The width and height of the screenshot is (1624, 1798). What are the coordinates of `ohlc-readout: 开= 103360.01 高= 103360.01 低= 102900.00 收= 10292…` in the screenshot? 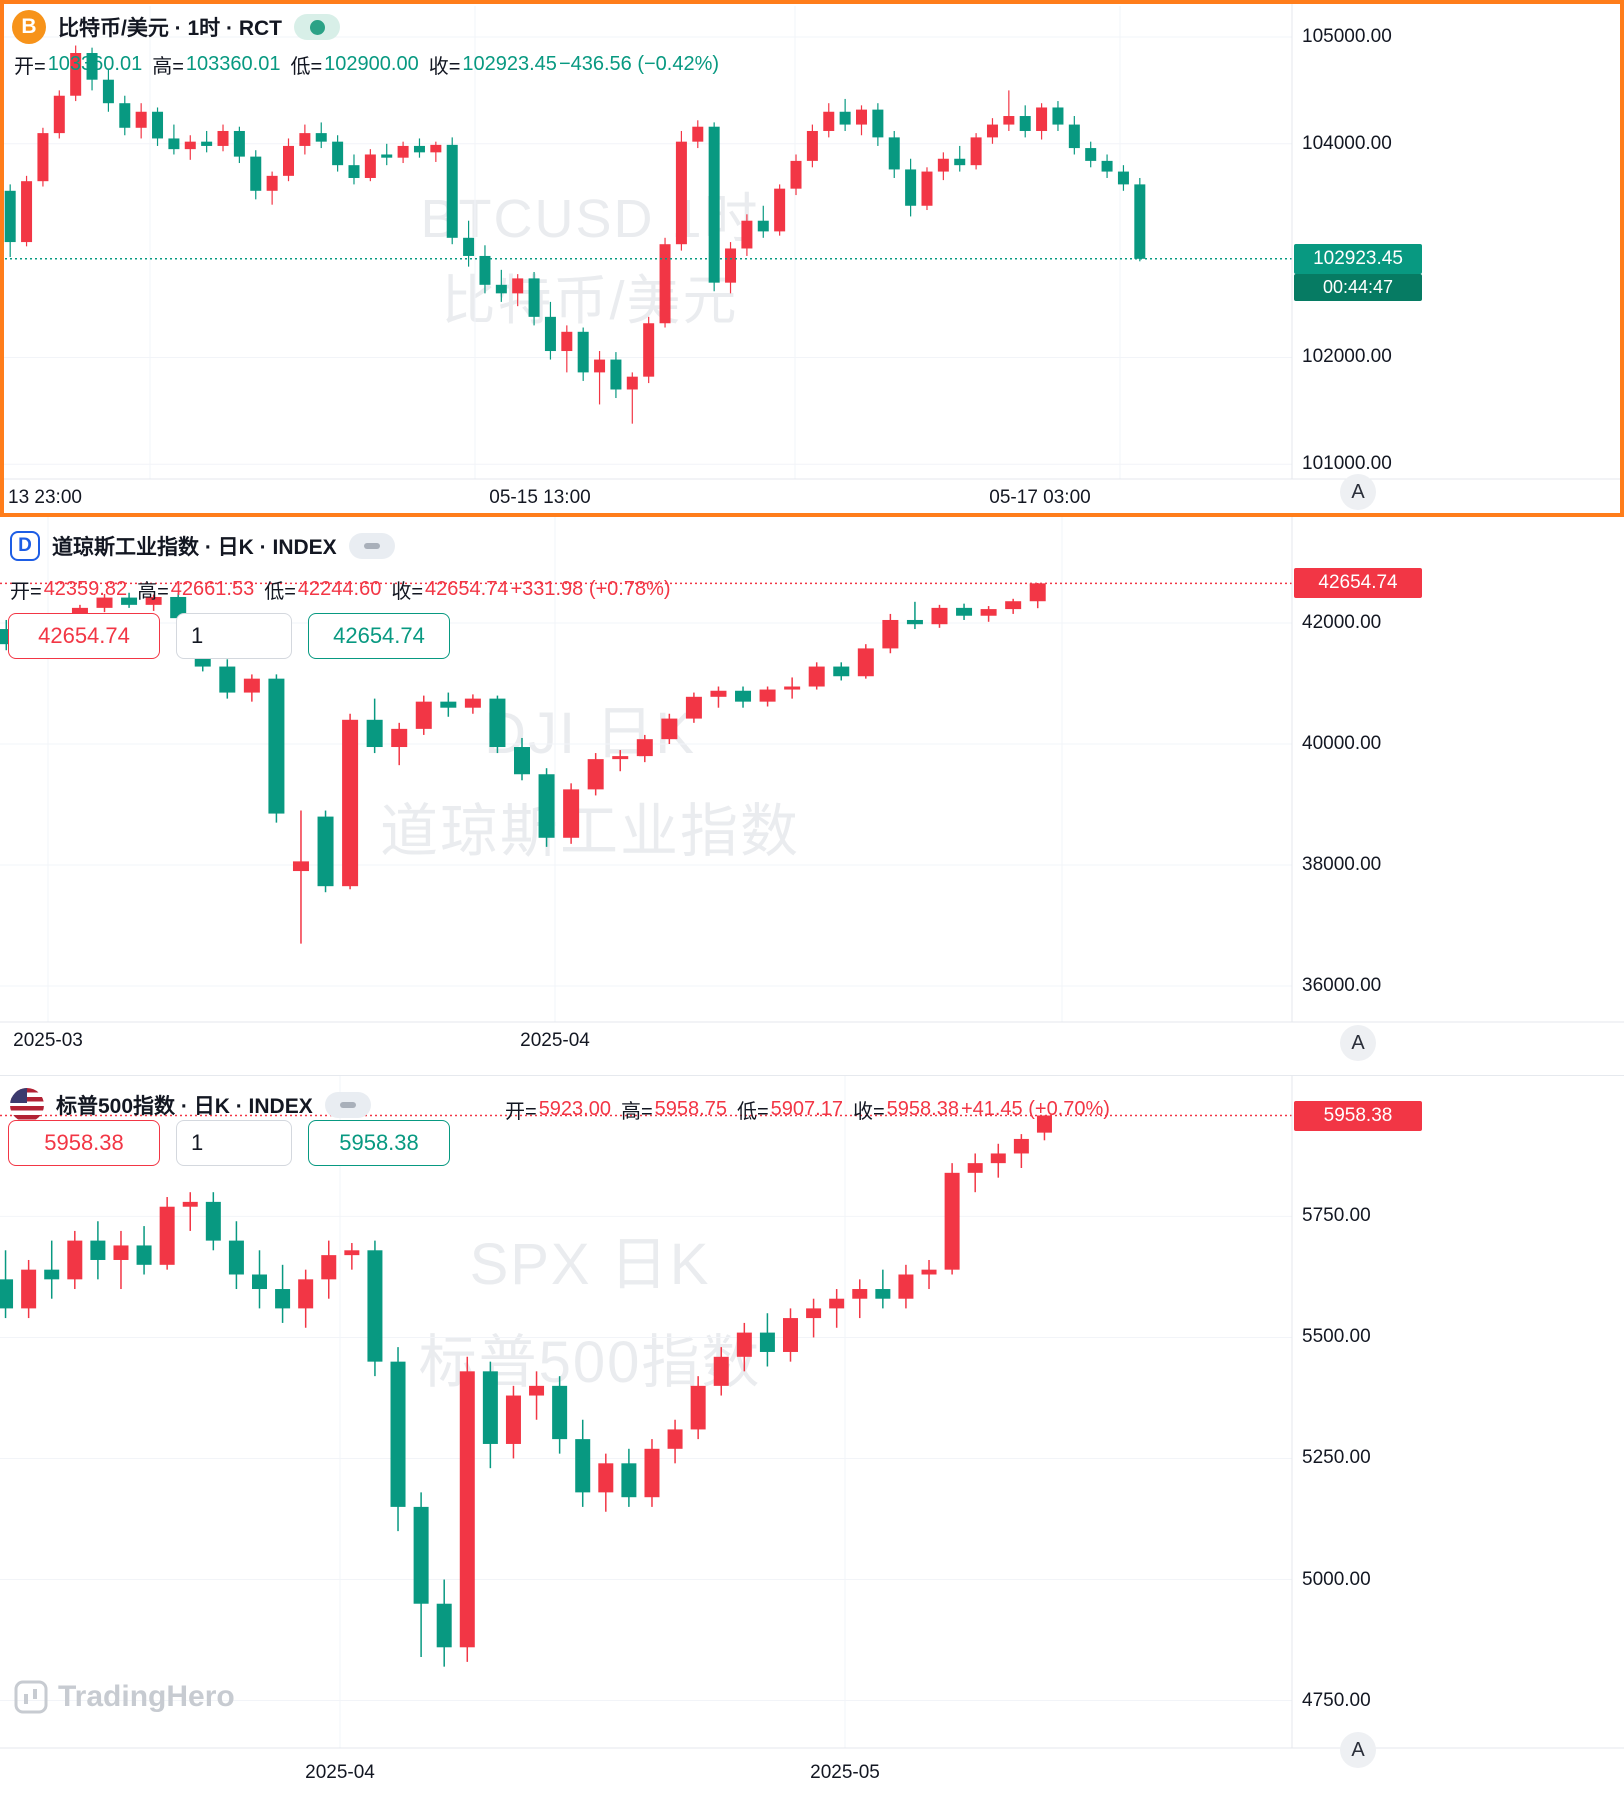 It's located at (366, 64).